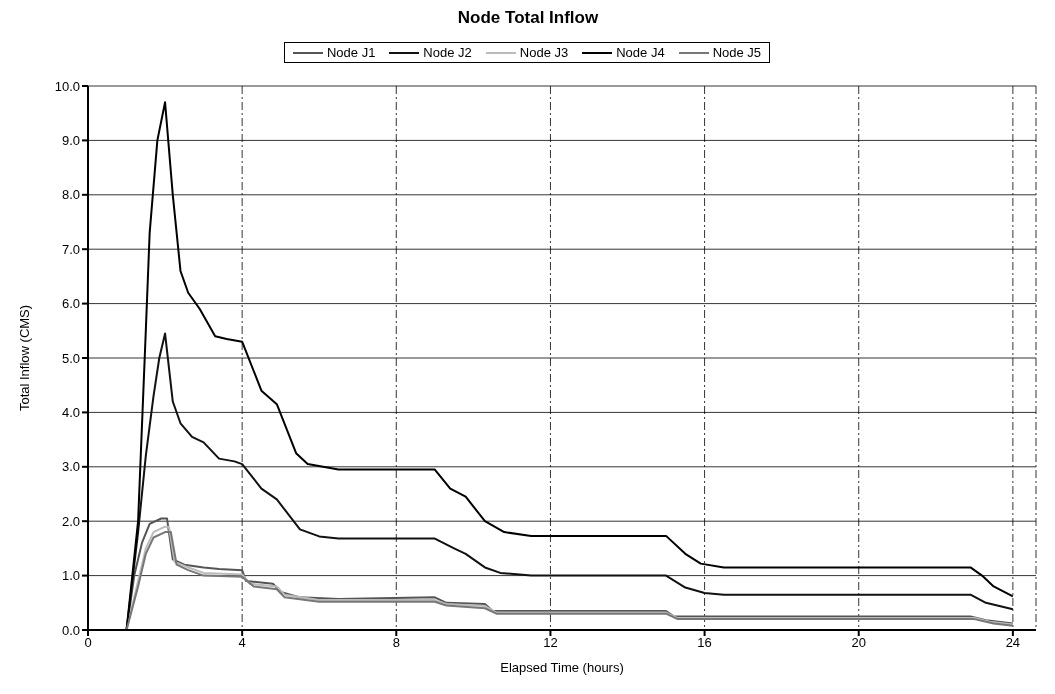 The width and height of the screenshot is (1055, 694). Describe the element at coordinates (70, 358) in the screenshot. I see `y-tick-label: 5.0` at that location.